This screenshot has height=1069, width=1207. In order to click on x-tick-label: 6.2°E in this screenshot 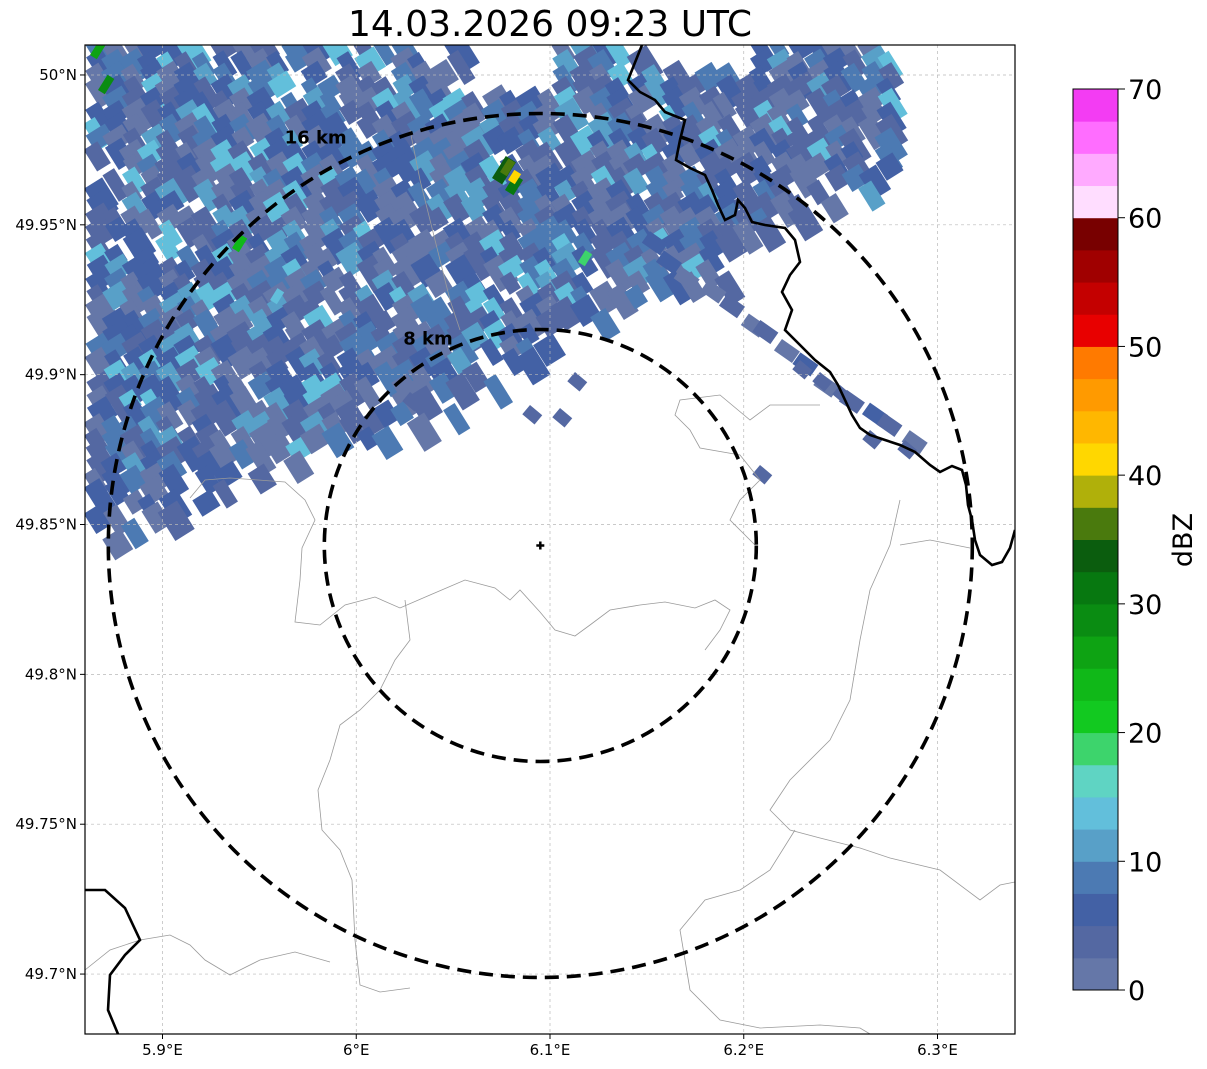, I will do `click(743, 1050)`.